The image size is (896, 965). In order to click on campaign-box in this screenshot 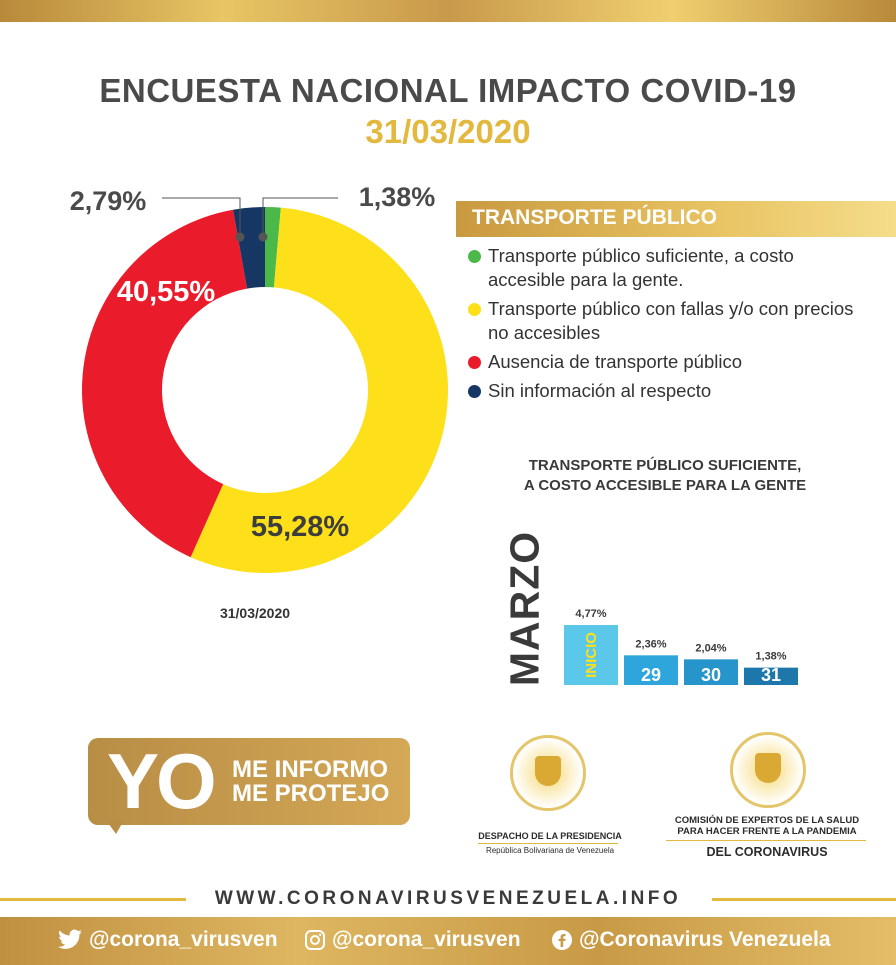, I will do `click(249, 781)`.